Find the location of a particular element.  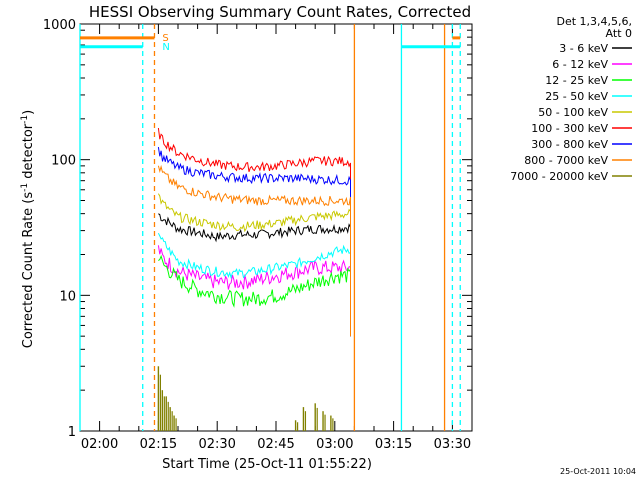

legend-entry-label: 6 - 12 keV is located at coordinates (580, 64).